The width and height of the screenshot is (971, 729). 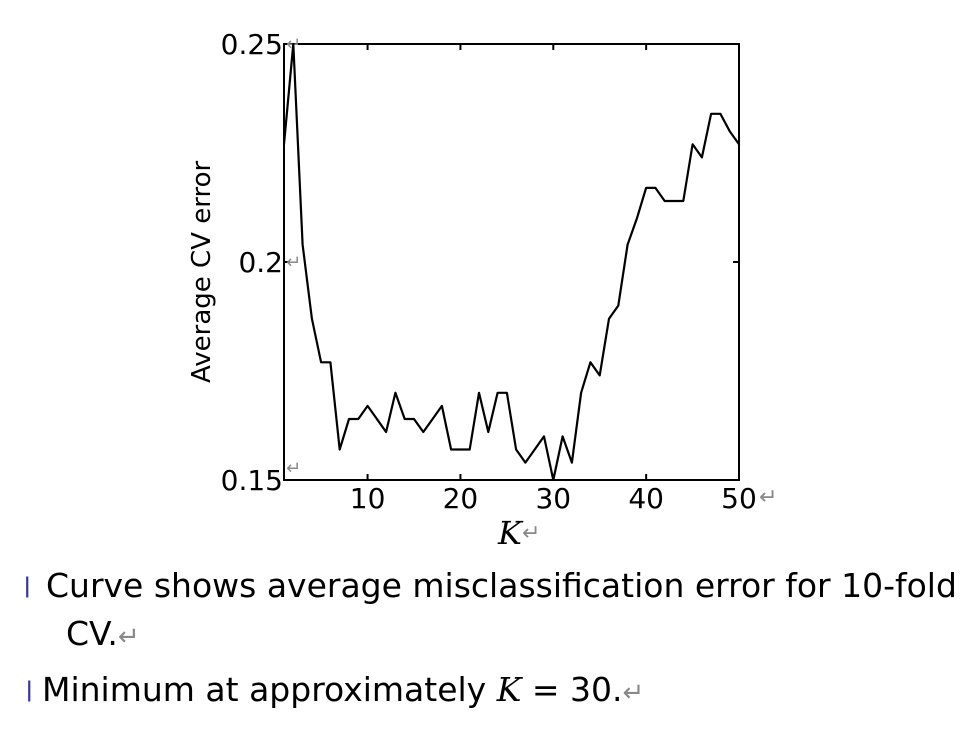 What do you see at coordinates (739, 498) in the screenshot?
I see `x-tick-label: 50` at bounding box center [739, 498].